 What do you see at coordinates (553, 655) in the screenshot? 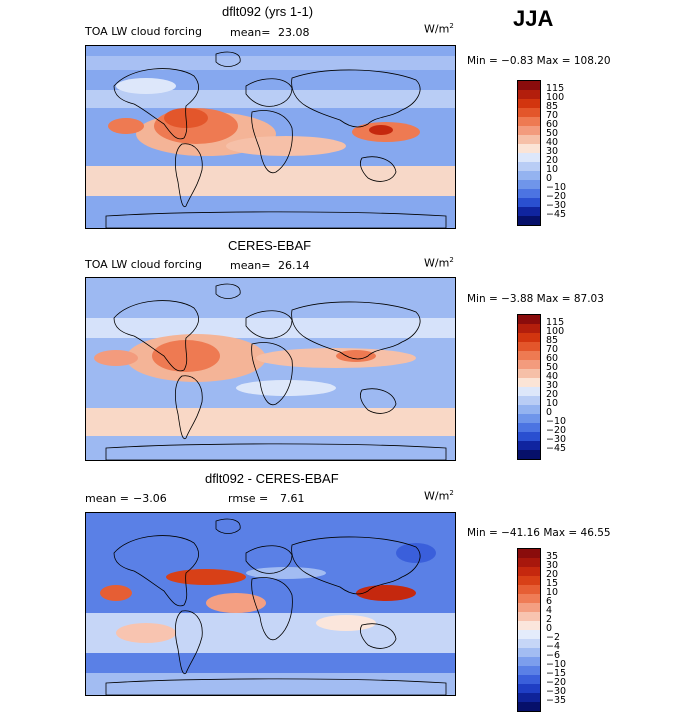
I see `colorbar-tick-label: −6` at bounding box center [553, 655].